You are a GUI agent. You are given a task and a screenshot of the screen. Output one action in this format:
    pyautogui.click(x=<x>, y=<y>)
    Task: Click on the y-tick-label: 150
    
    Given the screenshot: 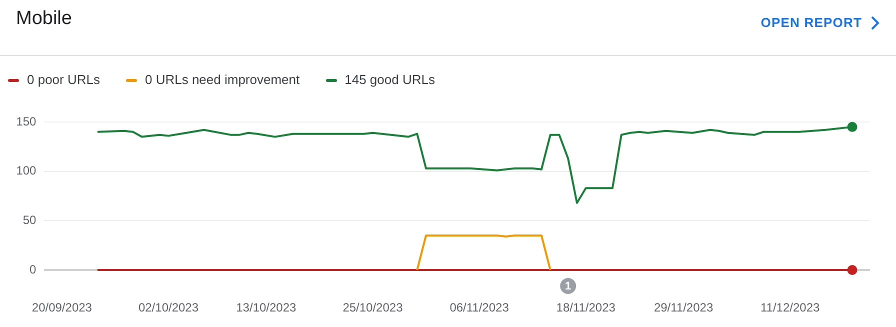 What is the action you would take?
    pyautogui.click(x=26, y=121)
    